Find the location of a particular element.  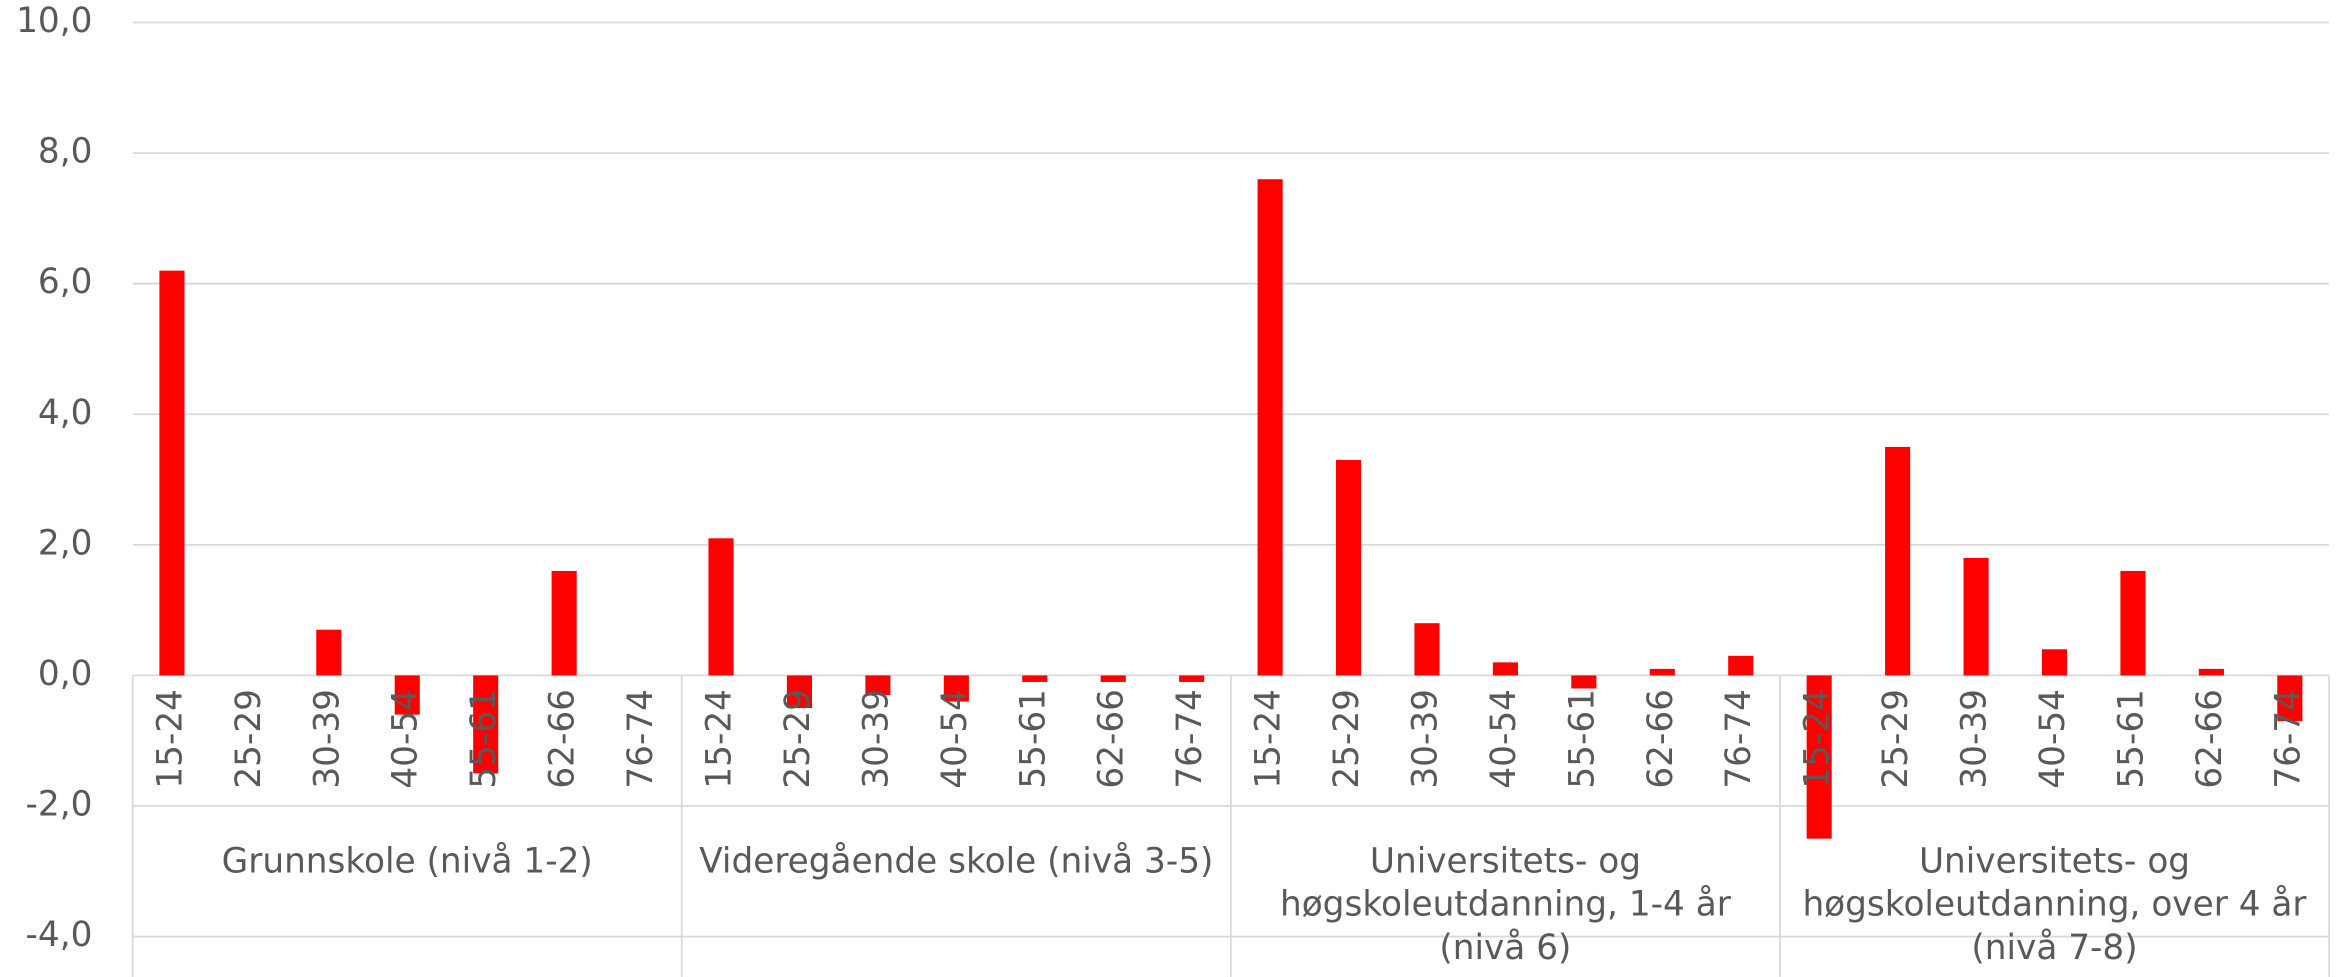

y-tick-label: 8,0 is located at coordinates (65, 152).